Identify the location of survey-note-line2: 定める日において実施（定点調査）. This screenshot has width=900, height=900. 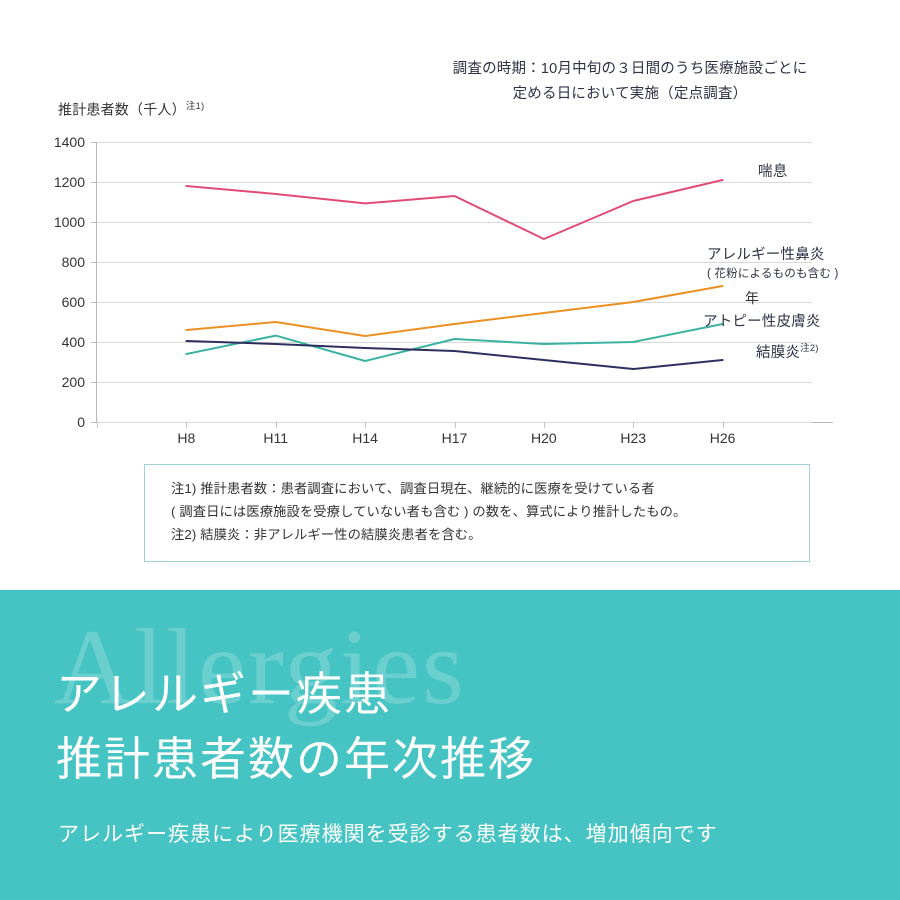
(630, 94).